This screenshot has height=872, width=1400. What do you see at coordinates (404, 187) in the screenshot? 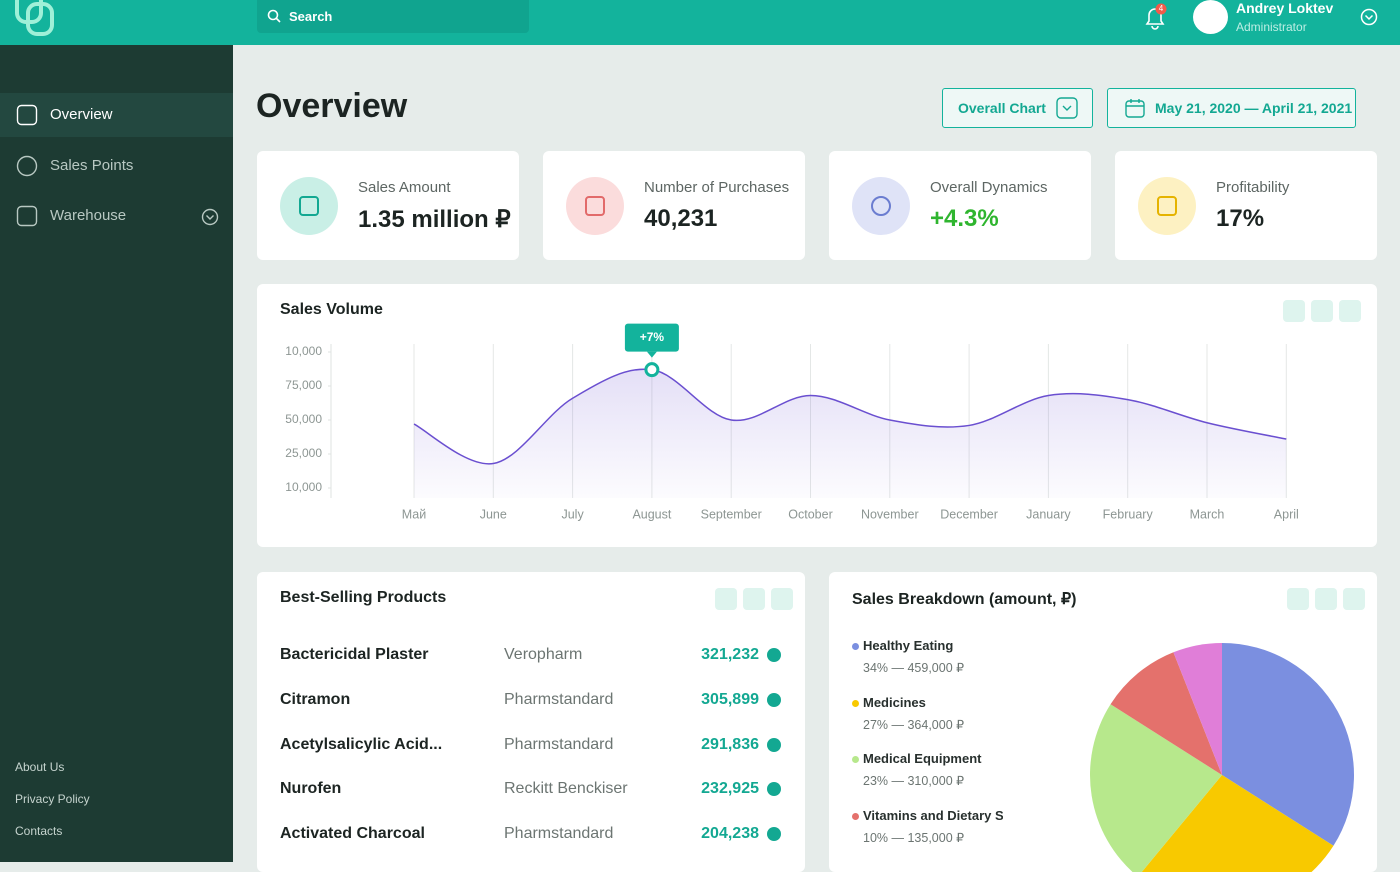
I see `stat-label: Sales Amount` at bounding box center [404, 187].